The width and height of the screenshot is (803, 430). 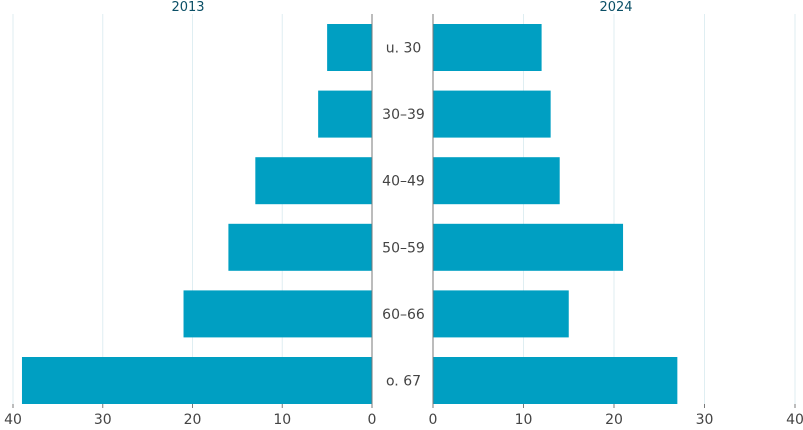 I want to click on category-label: 50–59, so click(x=403, y=248).